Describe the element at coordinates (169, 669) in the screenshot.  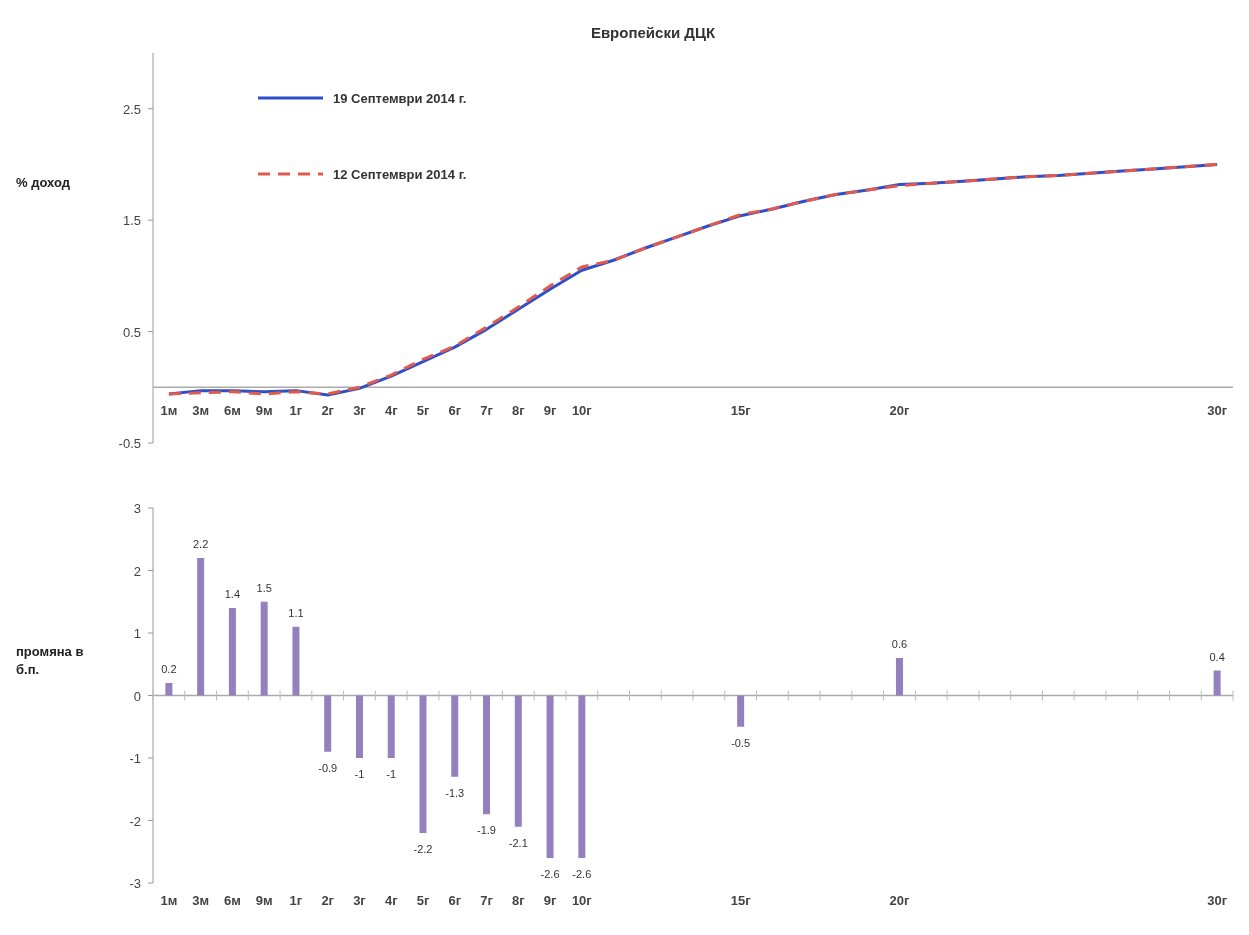
I see `data-label: 0.2` at that location.